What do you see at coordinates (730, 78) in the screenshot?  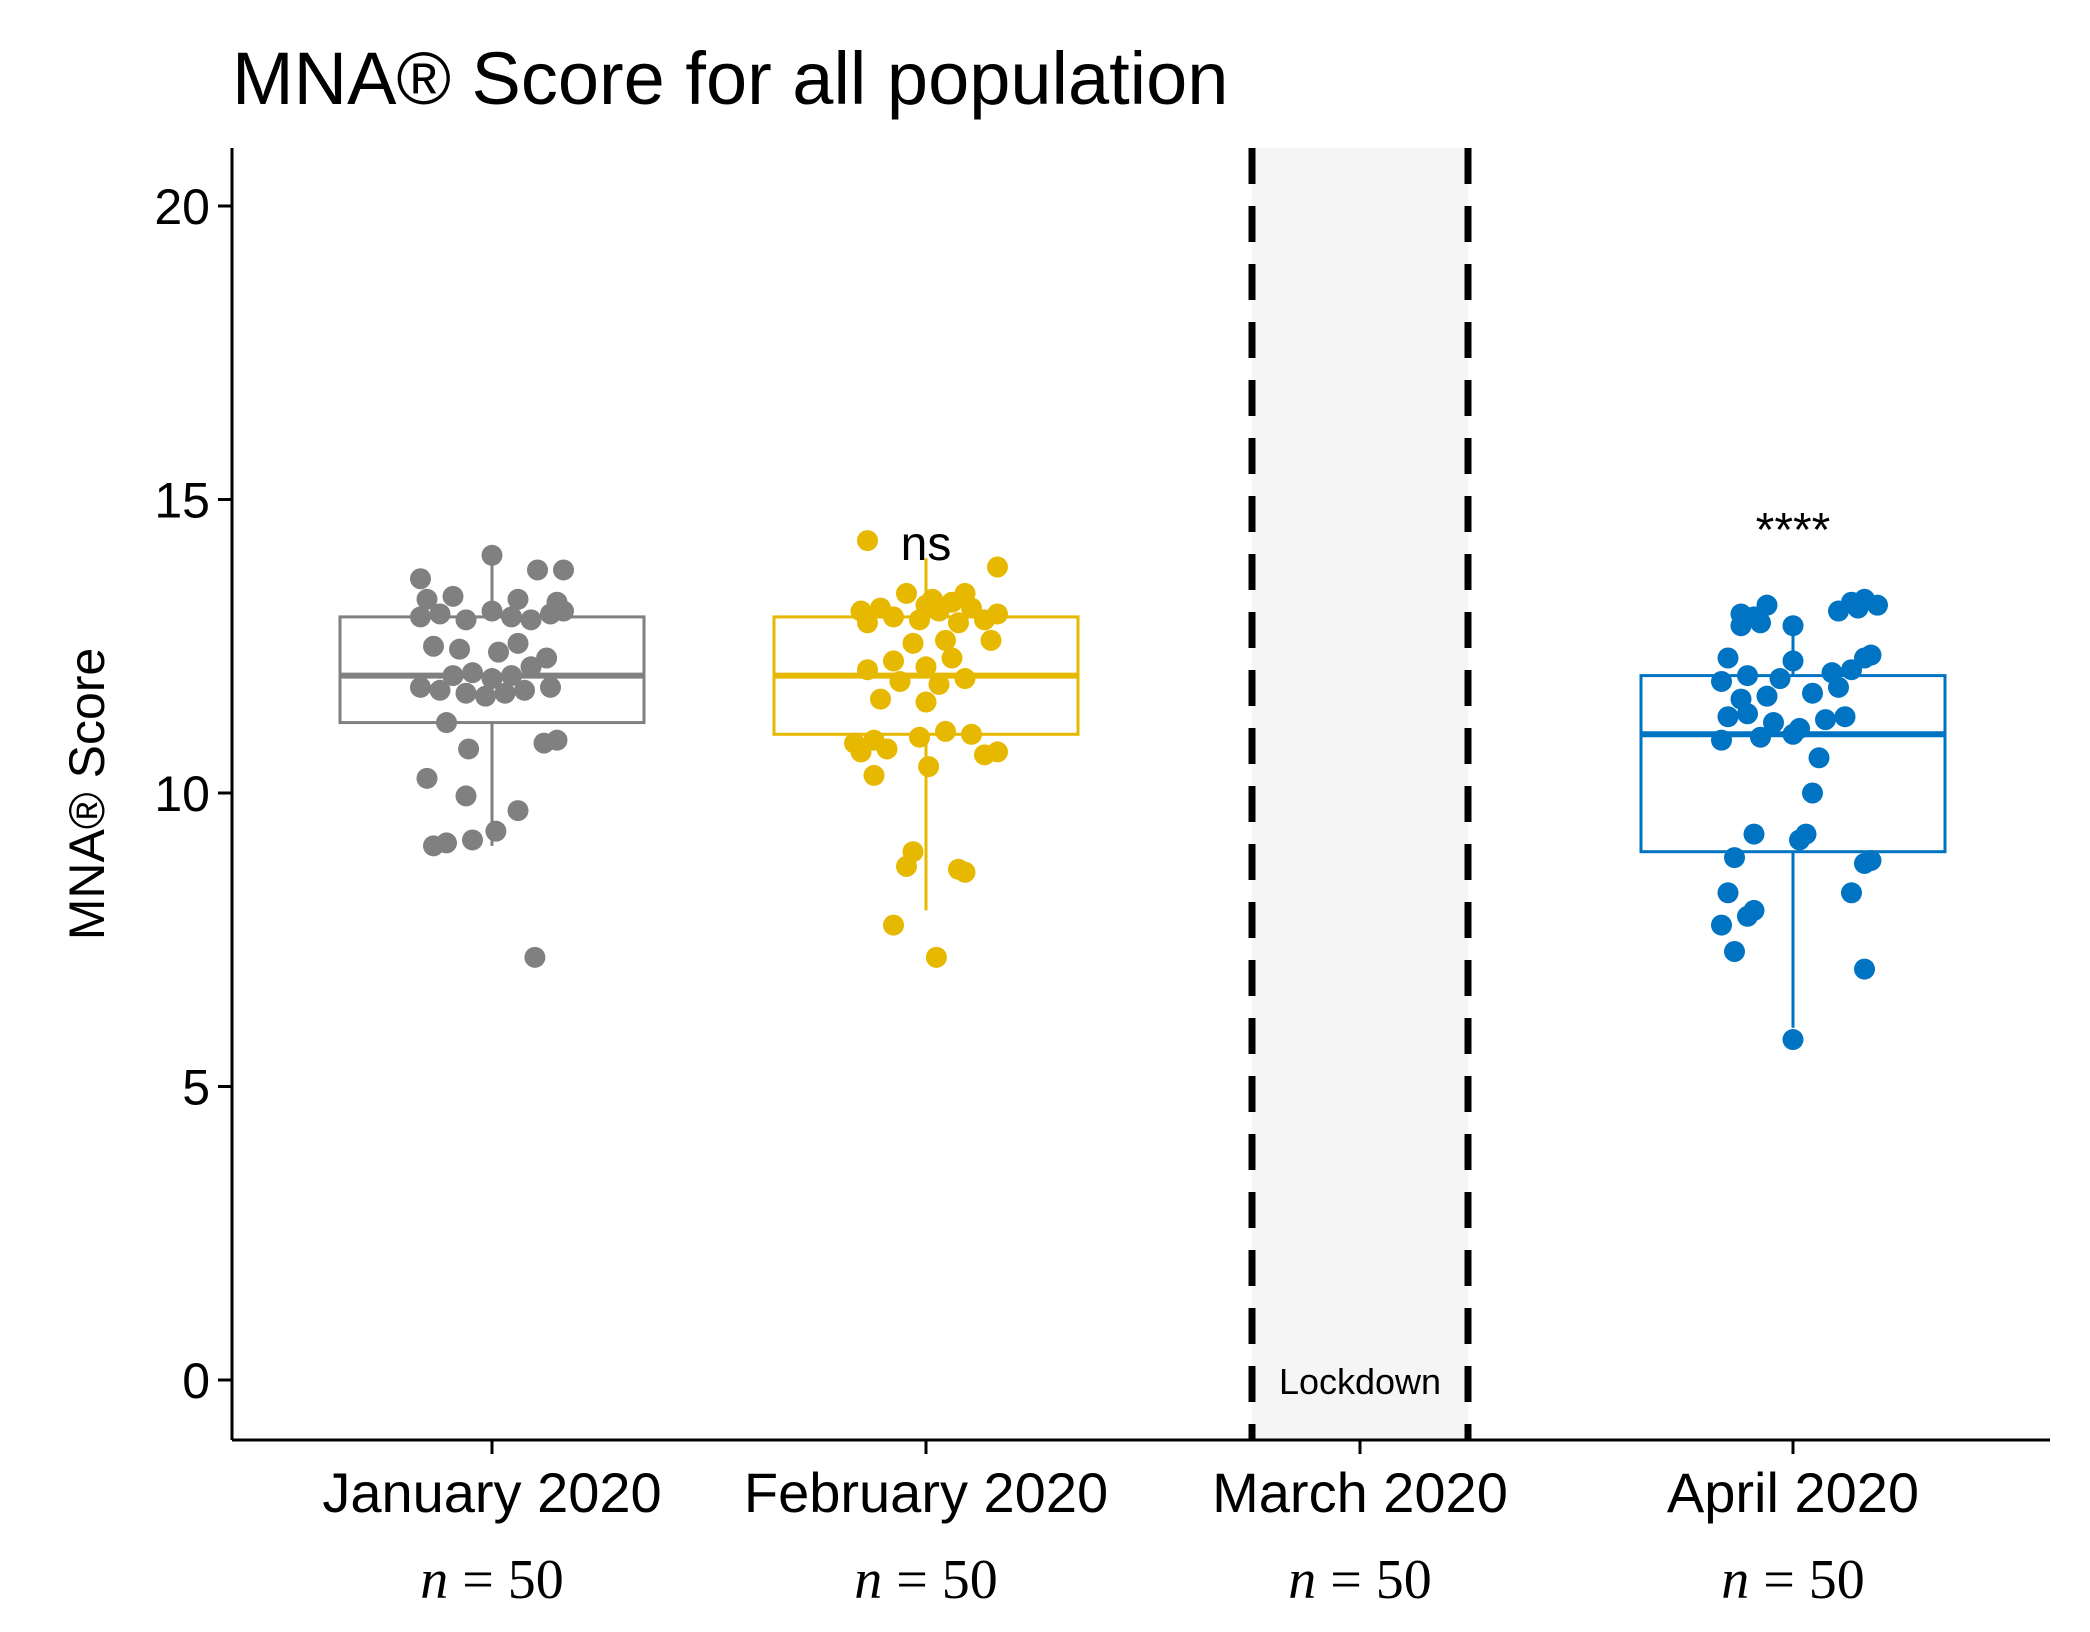 I see `chart-title: MNA® Score for all population` at bounding box center [730, 78].